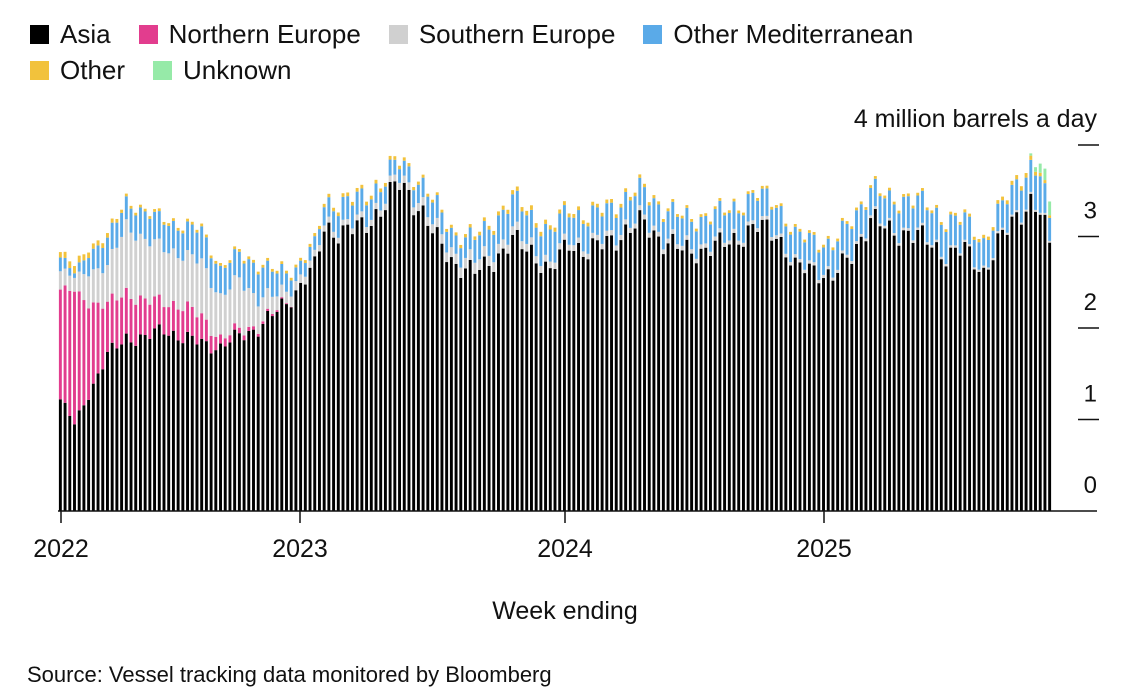 The height and width of the screenshot is (695, 1131). I want to click on x-axis-title: Week ending, so click(564, 611).